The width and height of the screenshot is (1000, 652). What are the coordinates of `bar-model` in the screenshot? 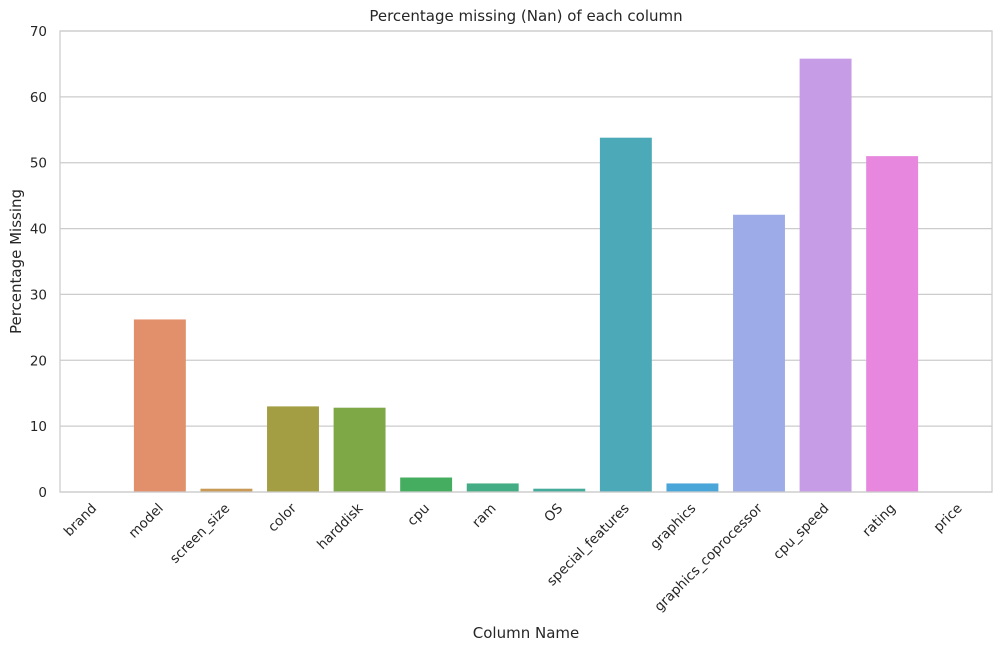 It's located at (159, 405).